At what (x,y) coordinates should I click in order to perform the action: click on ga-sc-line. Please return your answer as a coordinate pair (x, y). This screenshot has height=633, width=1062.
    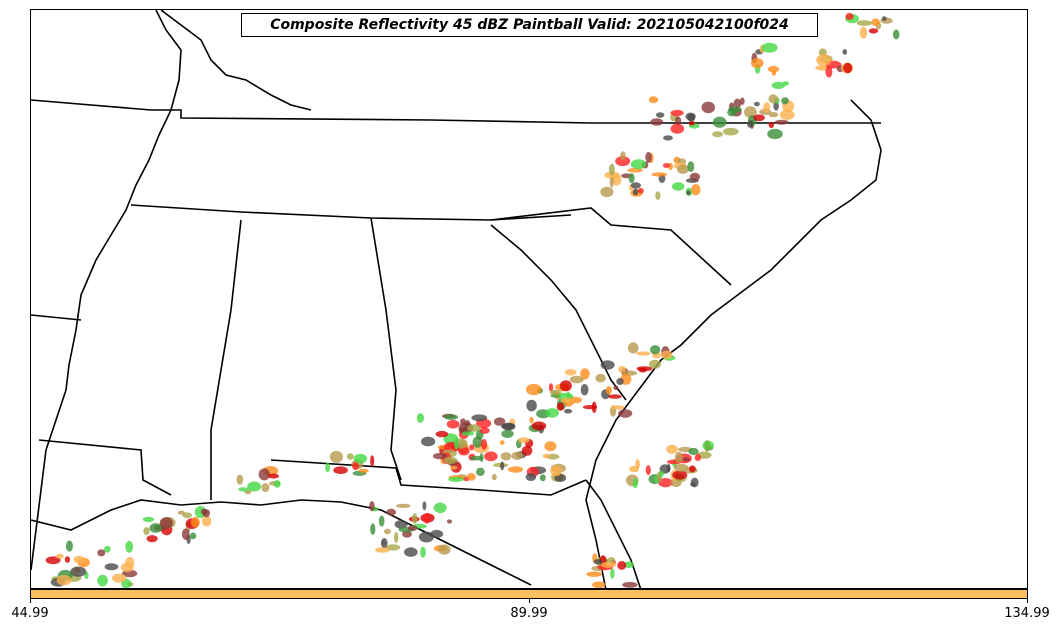
    Looking at the image, I should click on (558, 312).